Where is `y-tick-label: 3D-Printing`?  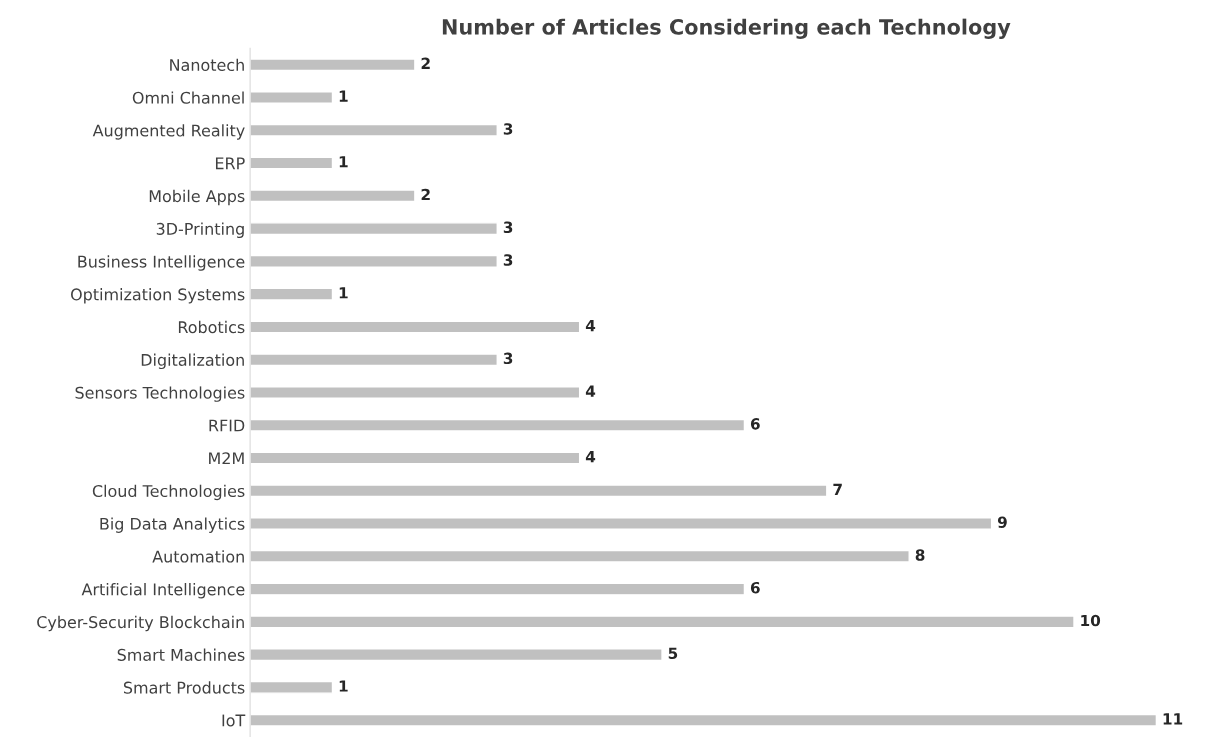
y-tick-label: 3D-Printing is located at coordinates (200, 230).